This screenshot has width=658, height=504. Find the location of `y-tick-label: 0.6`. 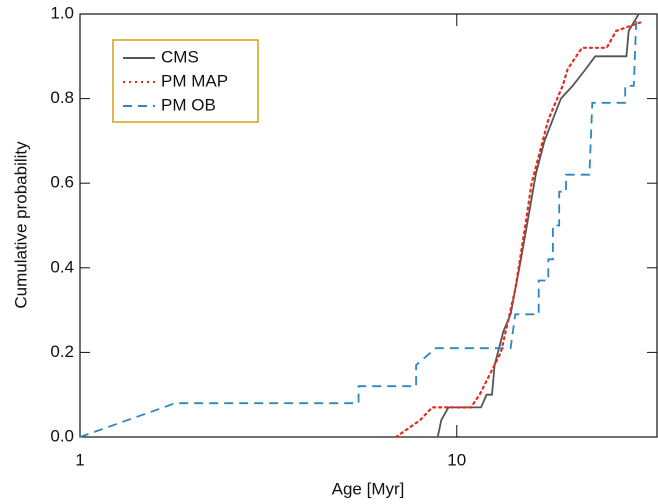

y-tick-label: 0.6 is located at coordinates (62, 182).